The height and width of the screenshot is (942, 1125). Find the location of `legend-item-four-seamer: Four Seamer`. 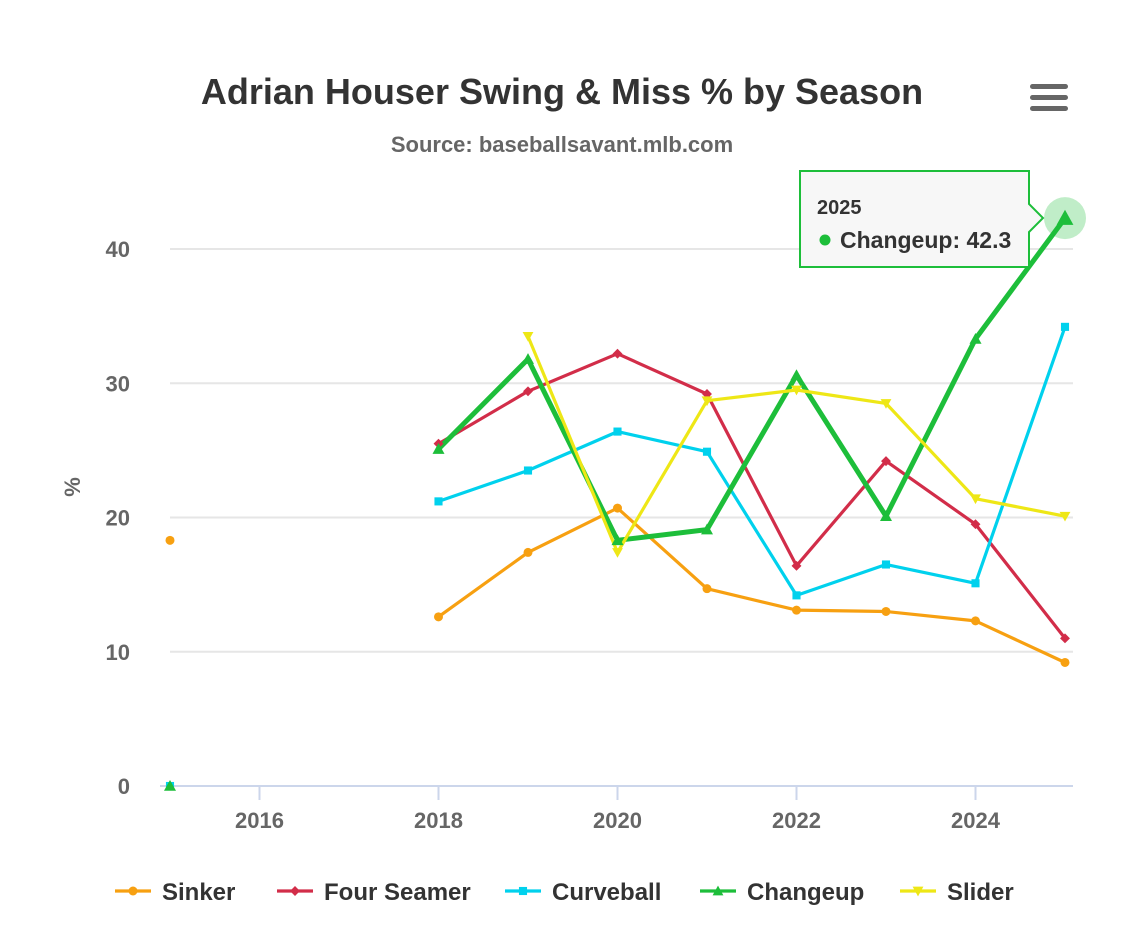

legend-item-four-seamer: Four Seamer is located at coordinates (374, 892).